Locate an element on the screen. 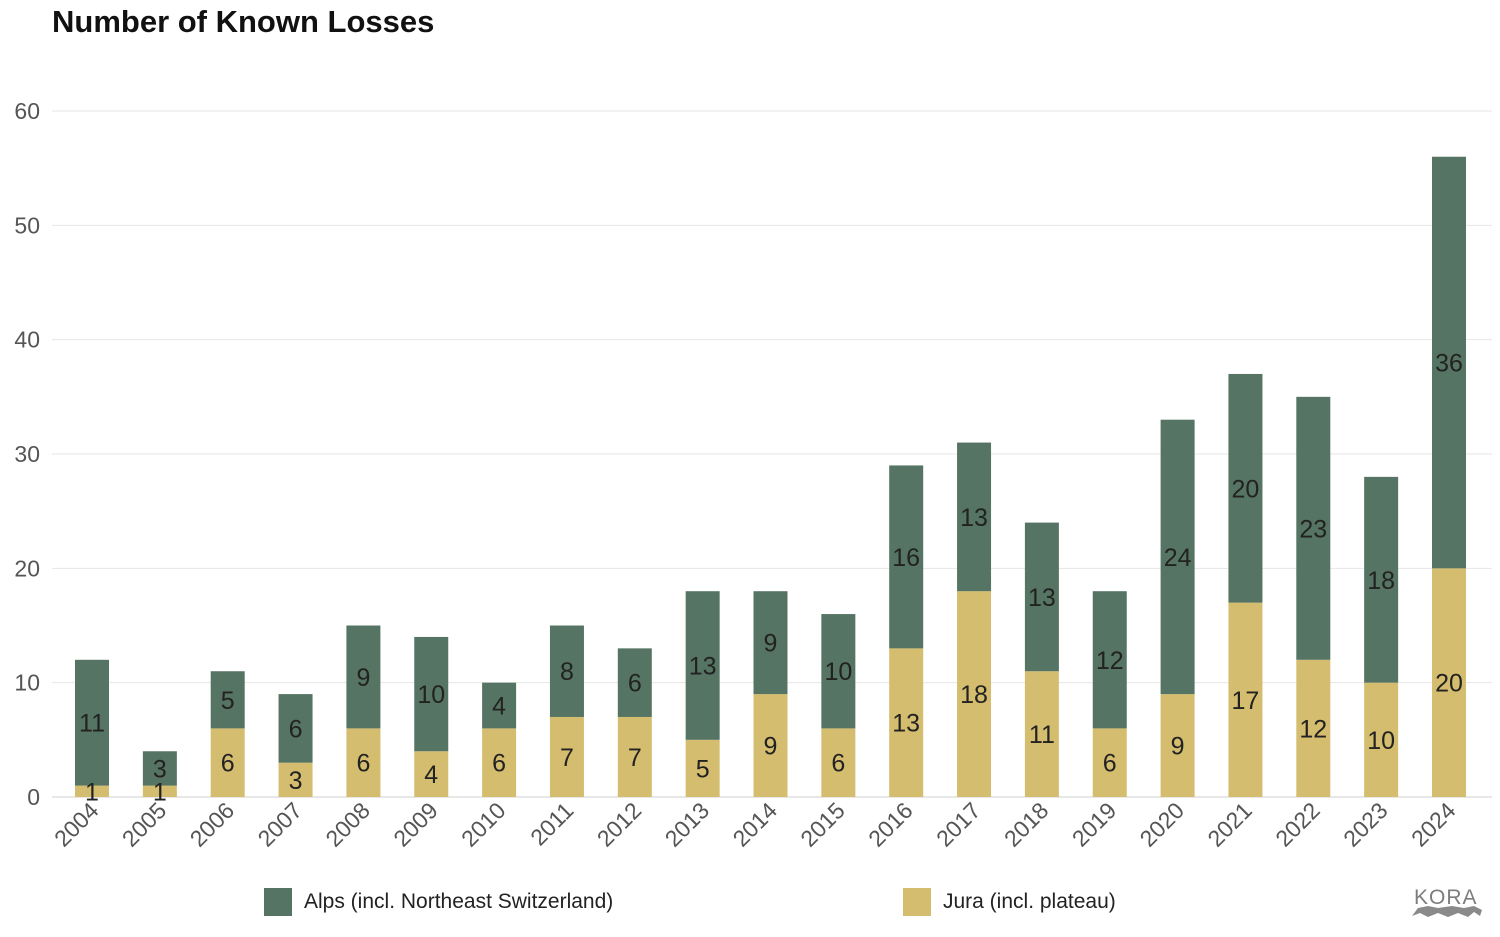 The width and height of the screenshot is (1500, 937). x-tick-label: 2017 is located at coordinates (958, 824).